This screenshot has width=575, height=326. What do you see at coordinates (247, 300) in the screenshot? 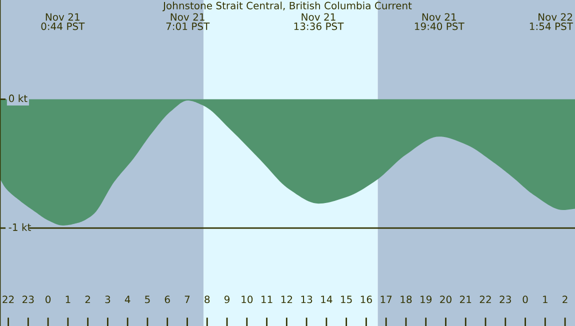
I see `x-tick-label: 10` at bounding box center [247, 300].